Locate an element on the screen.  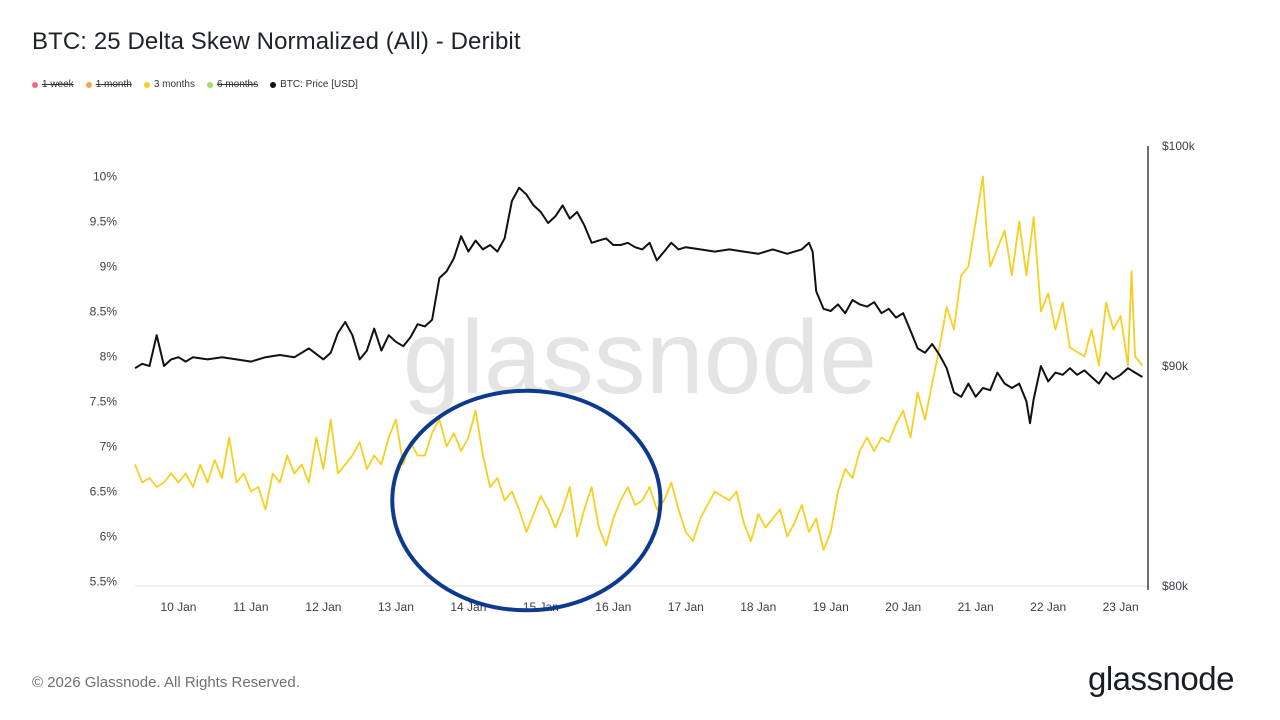
legend-item-1-week: 1 week is located at coordinates (53, 84).